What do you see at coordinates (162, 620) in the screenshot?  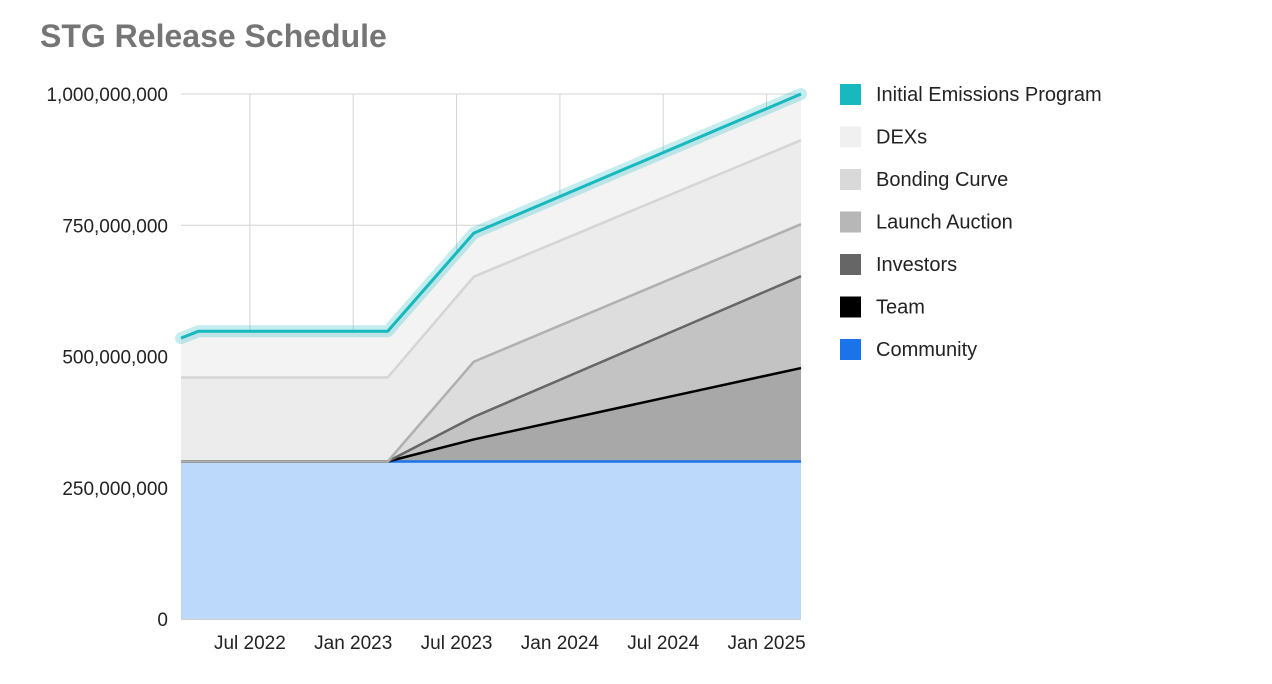 I see `y-tick-label: 0` at bounding box center [162, 620].